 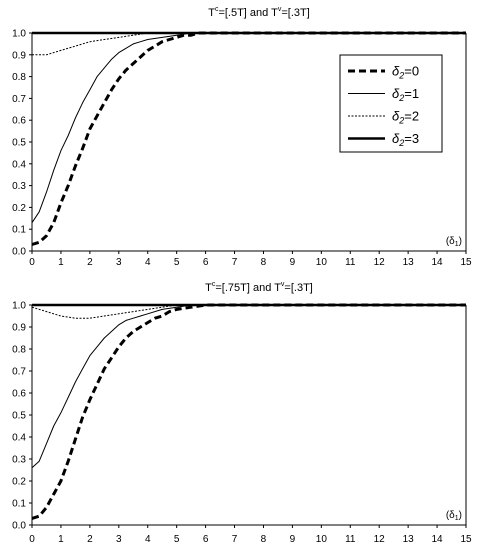 I want to click on chart-title-part: =[.75T] and T, so click(x=248, y=288).